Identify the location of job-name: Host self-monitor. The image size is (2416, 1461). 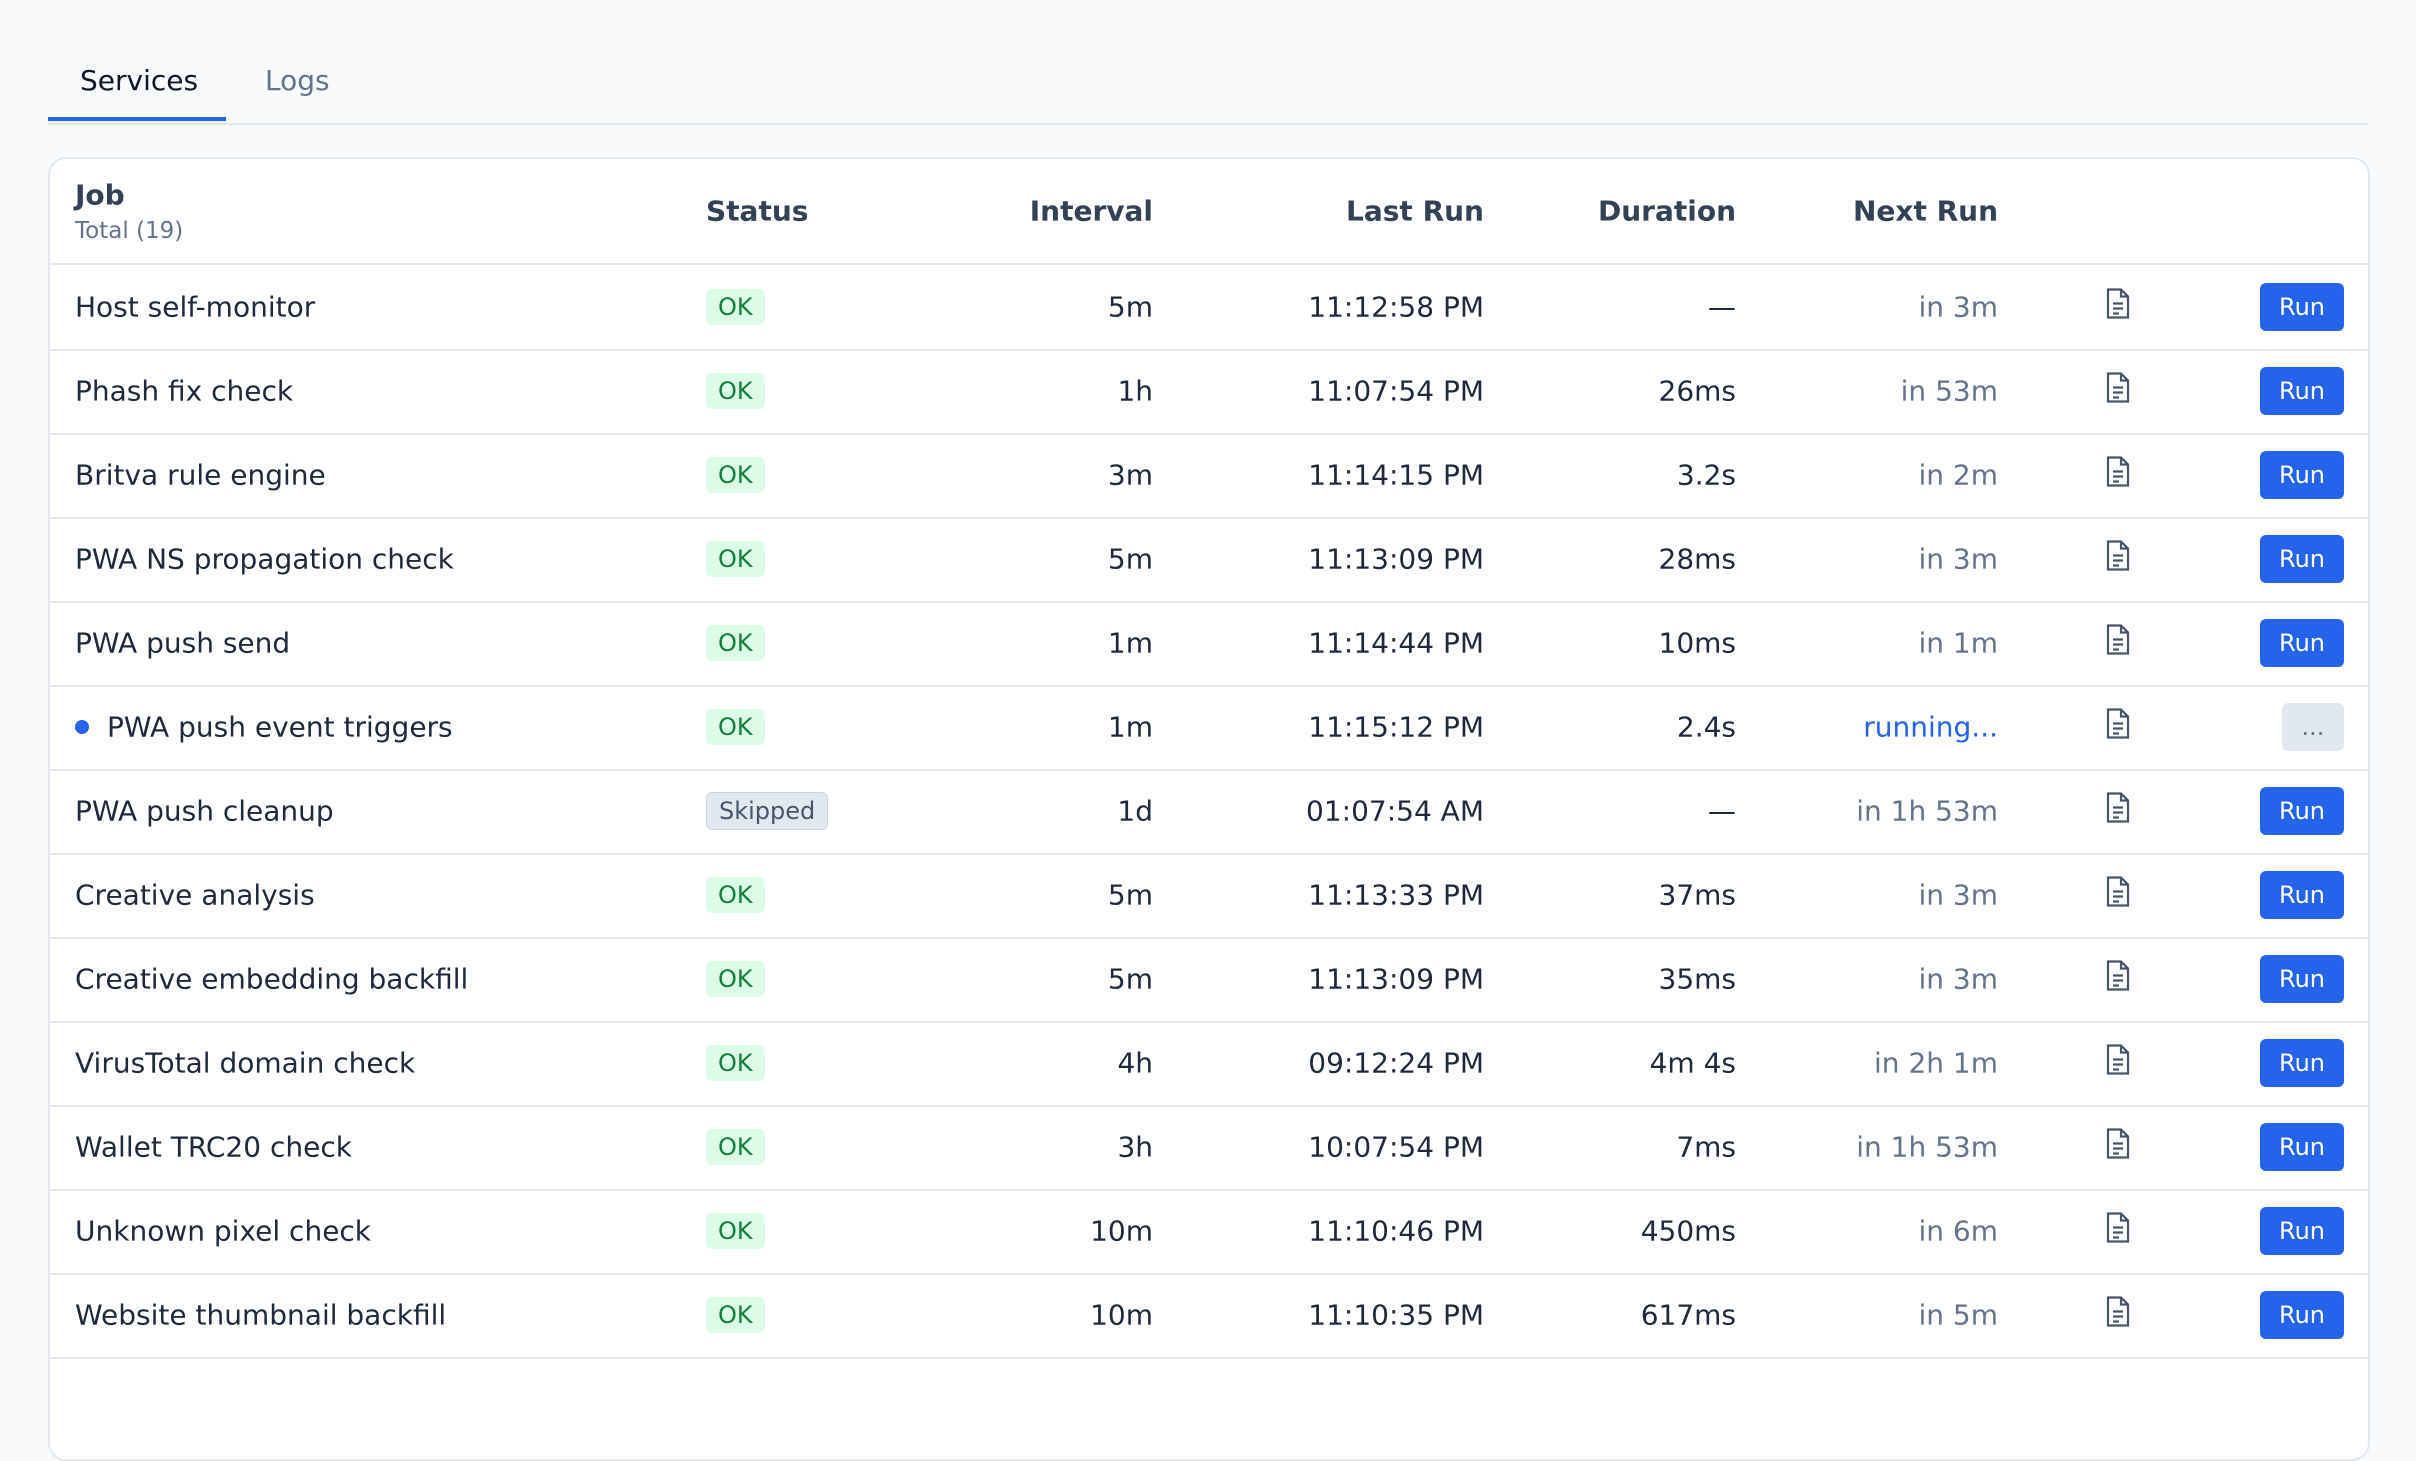
(195, 307).